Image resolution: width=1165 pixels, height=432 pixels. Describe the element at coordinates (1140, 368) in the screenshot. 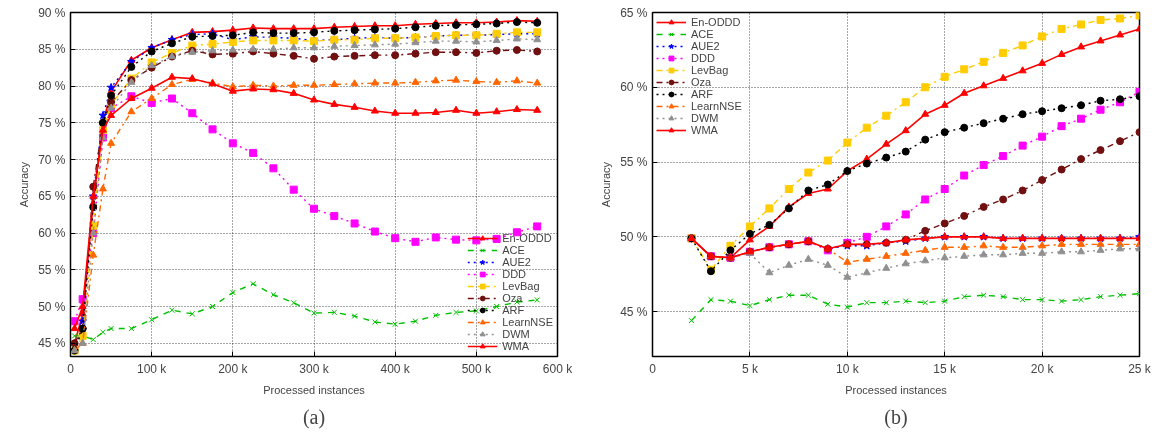

I see `x-tick-label: 25 k` at that location.